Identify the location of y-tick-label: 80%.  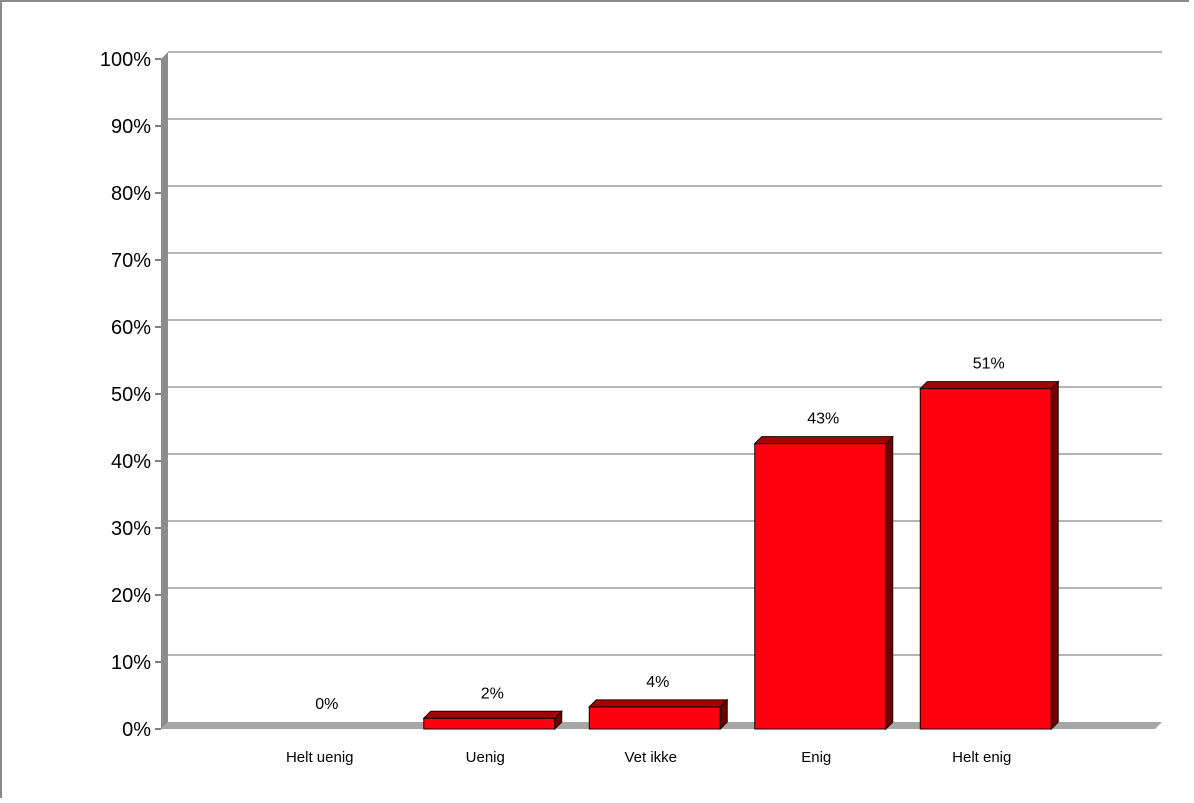
(131, 194).